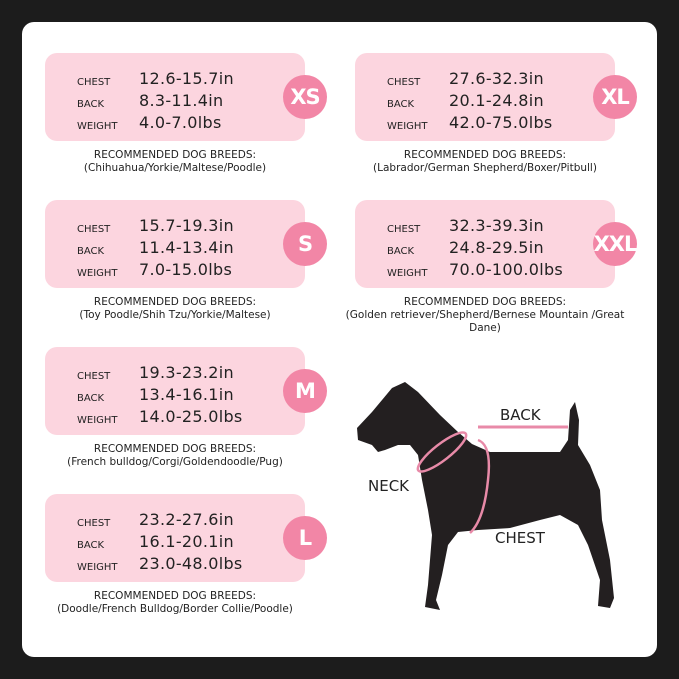  What do you see at coordinates (501, 122) in the screenshot?
I see `weight-value: 42.0-75.0lbs` at bounding box center [501, 122].